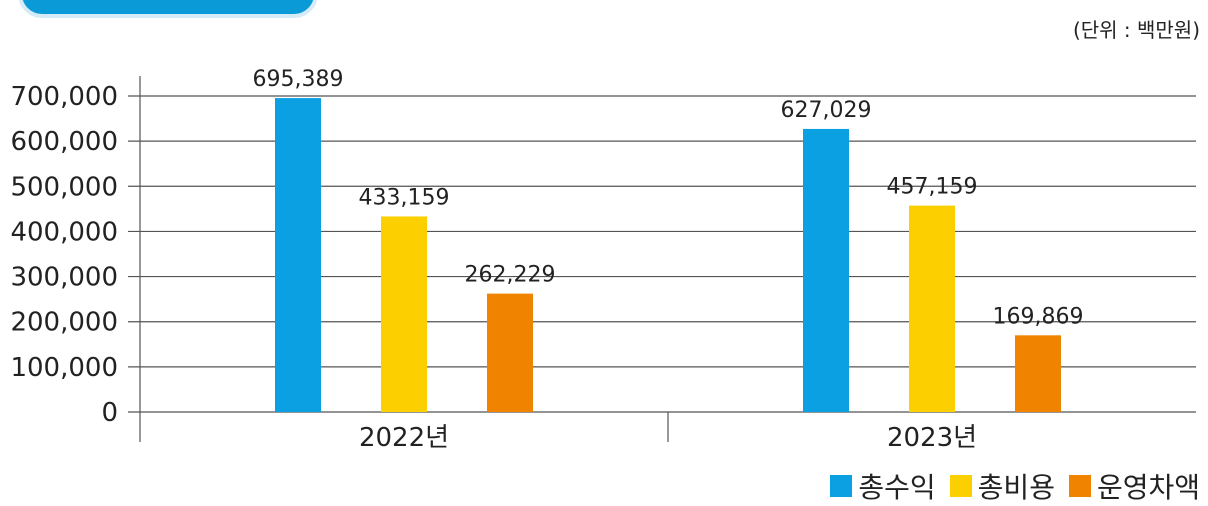 This screenshot has width=1208, height=506. What do you see at coordinates (404, 197) in the screenshot?
I see `data-label: 433,159` at bounding box center [404, 197].